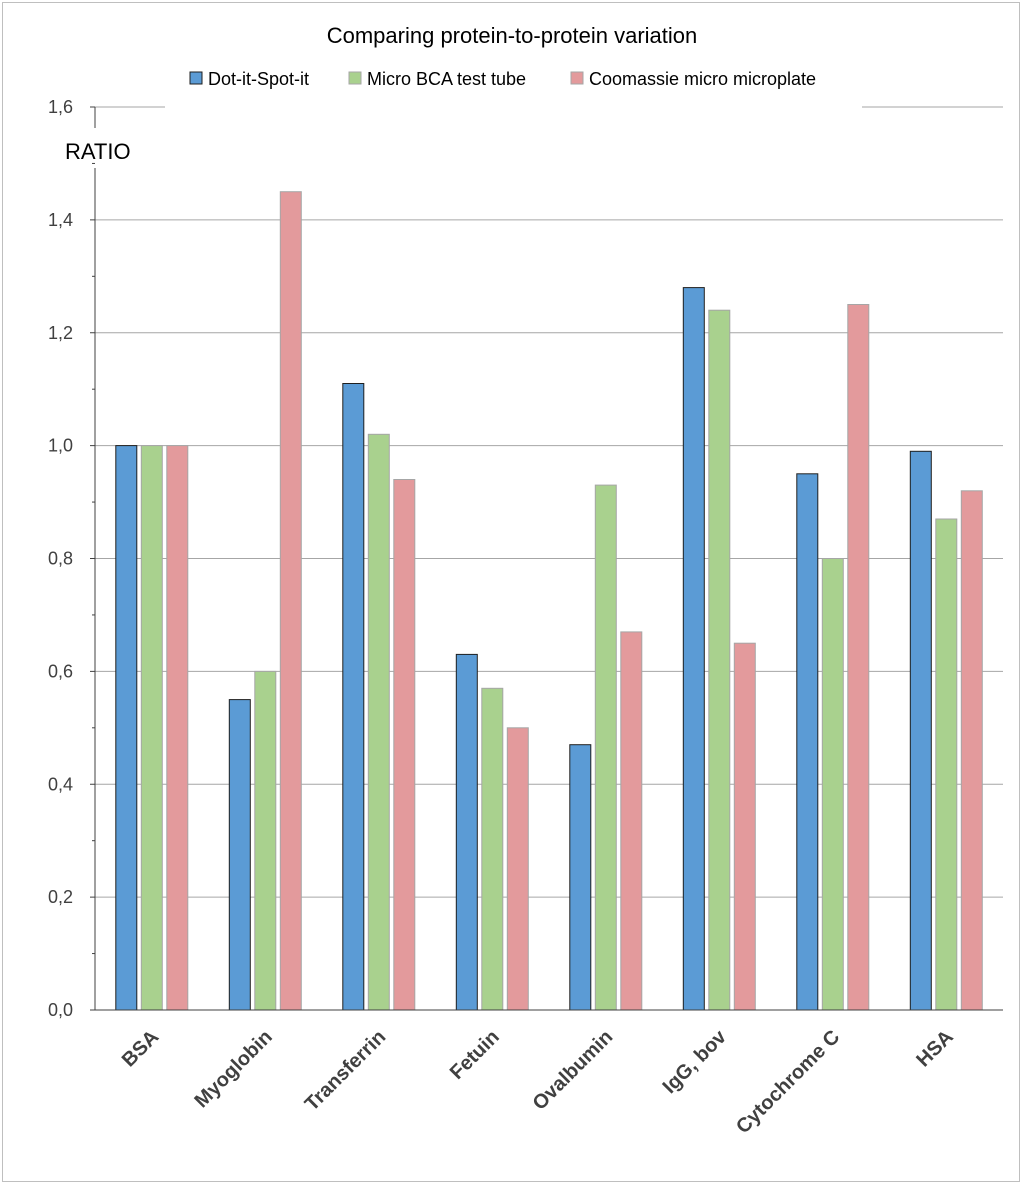 The image size is (1024, 1186). Describe the element at coordinates (60, 671) in the screenshot. I see `y-tick-label: 0,6` at that location.